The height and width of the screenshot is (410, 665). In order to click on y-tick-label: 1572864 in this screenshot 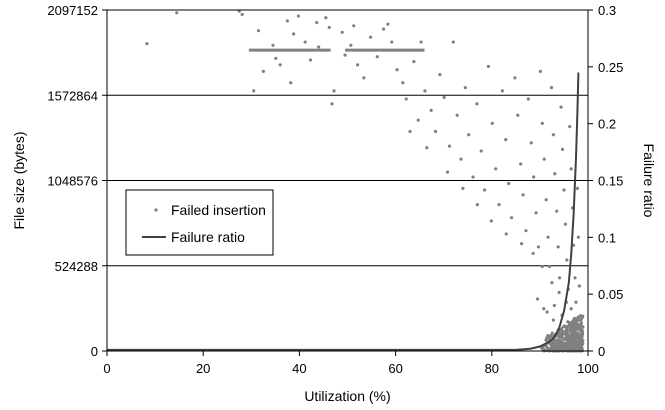, I will do `click(72, 95)`.